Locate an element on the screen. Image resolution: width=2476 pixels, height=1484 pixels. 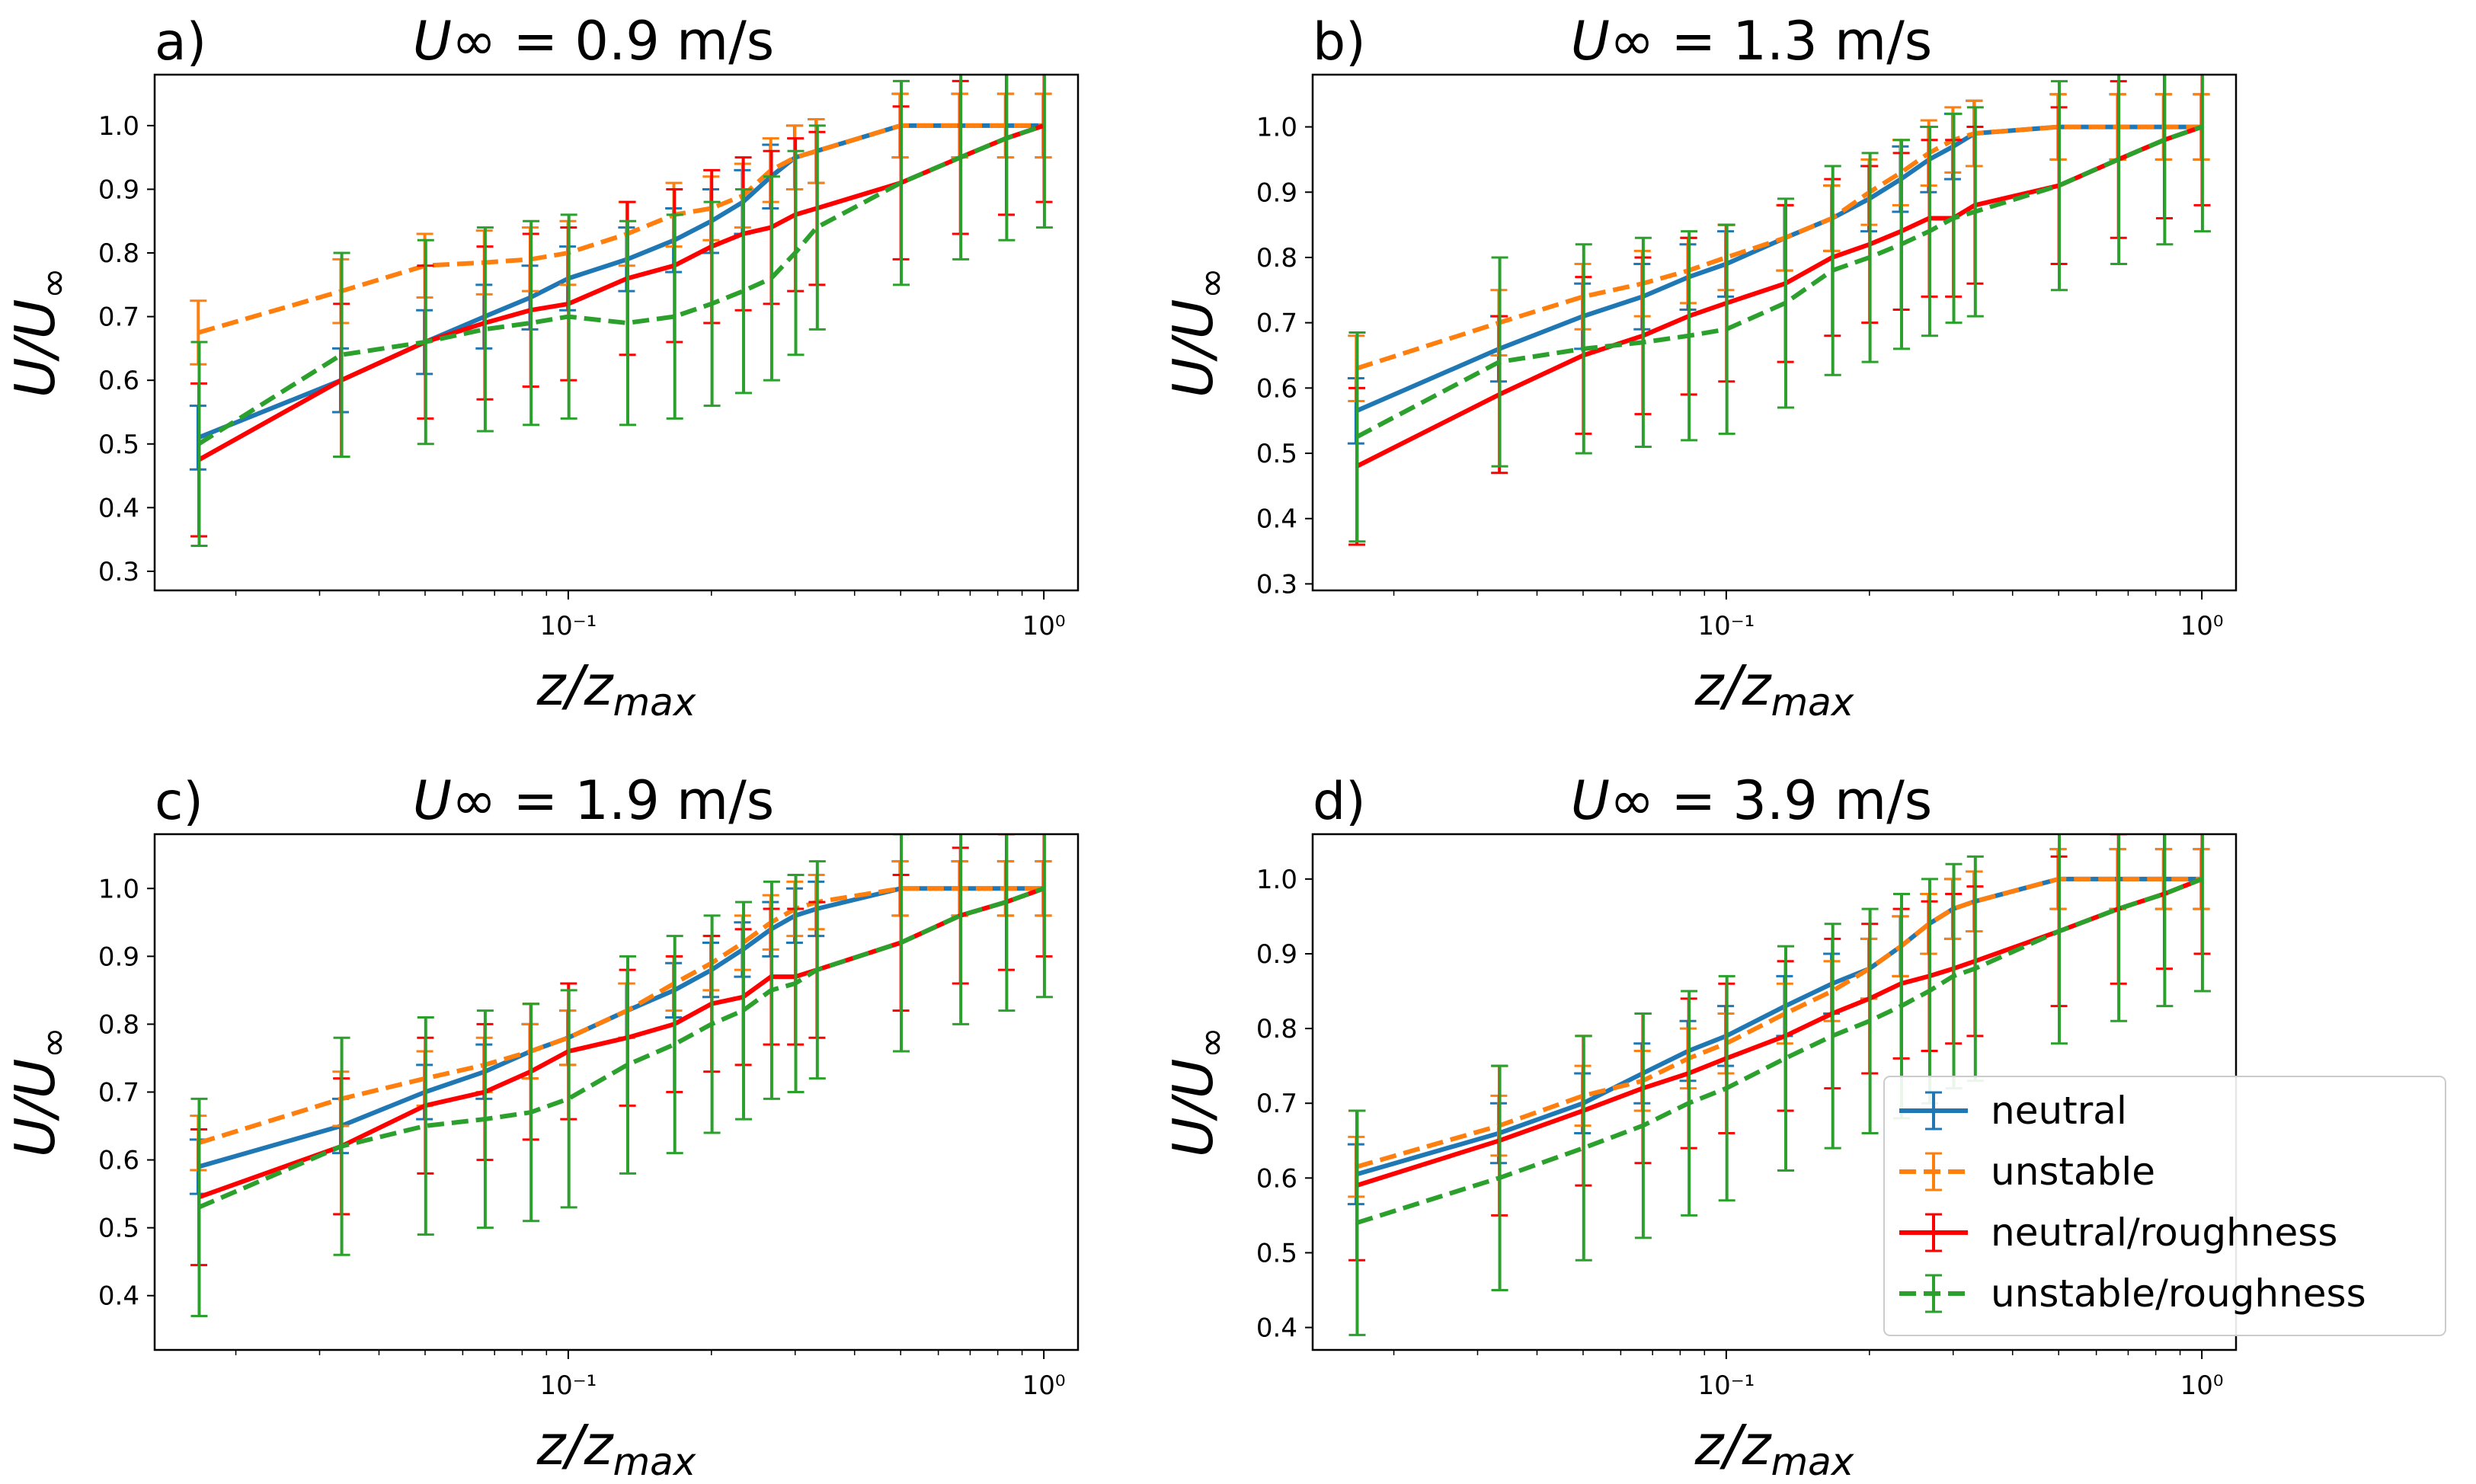
title-value: = 3.9 m/s is located at coordinates (1793, 800).